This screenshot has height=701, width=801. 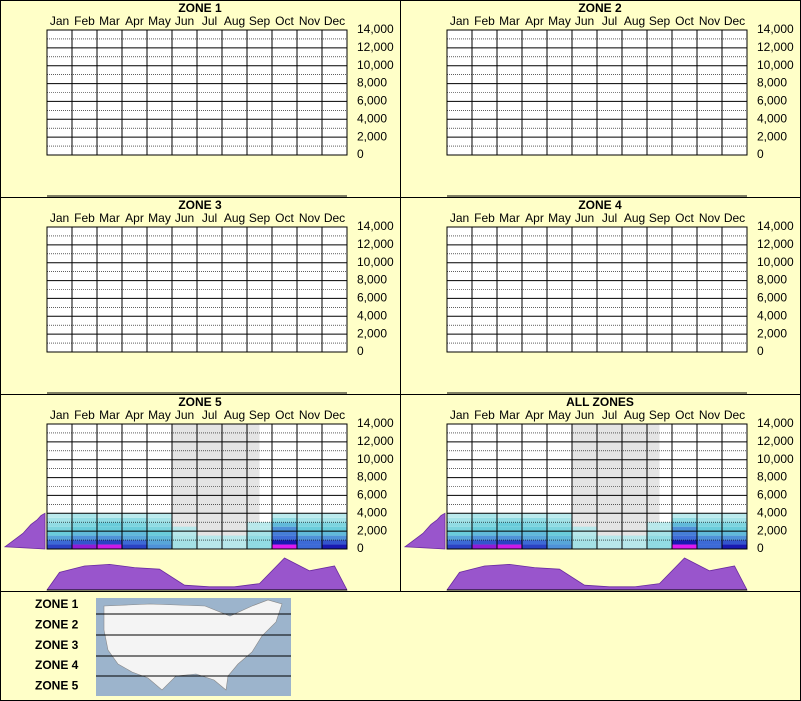 I want to click on zone-label: ZONE 1, so click(x=57, y=604).